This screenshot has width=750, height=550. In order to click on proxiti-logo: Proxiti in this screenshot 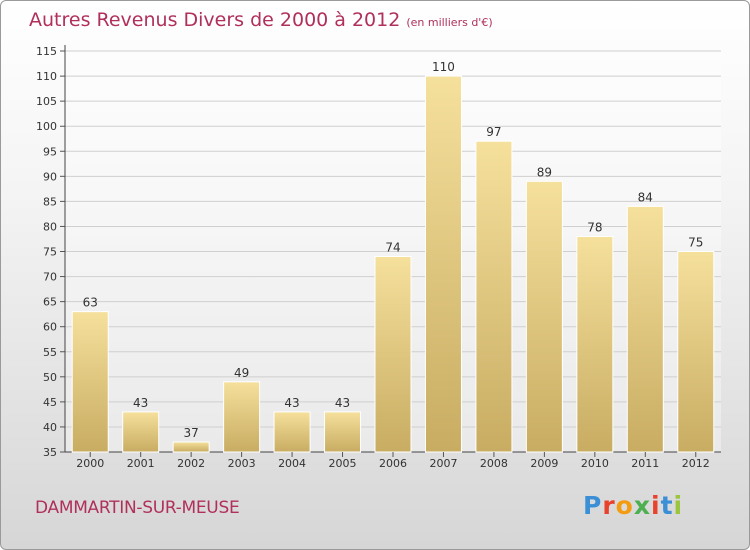, I will do `click(633, 505)`.